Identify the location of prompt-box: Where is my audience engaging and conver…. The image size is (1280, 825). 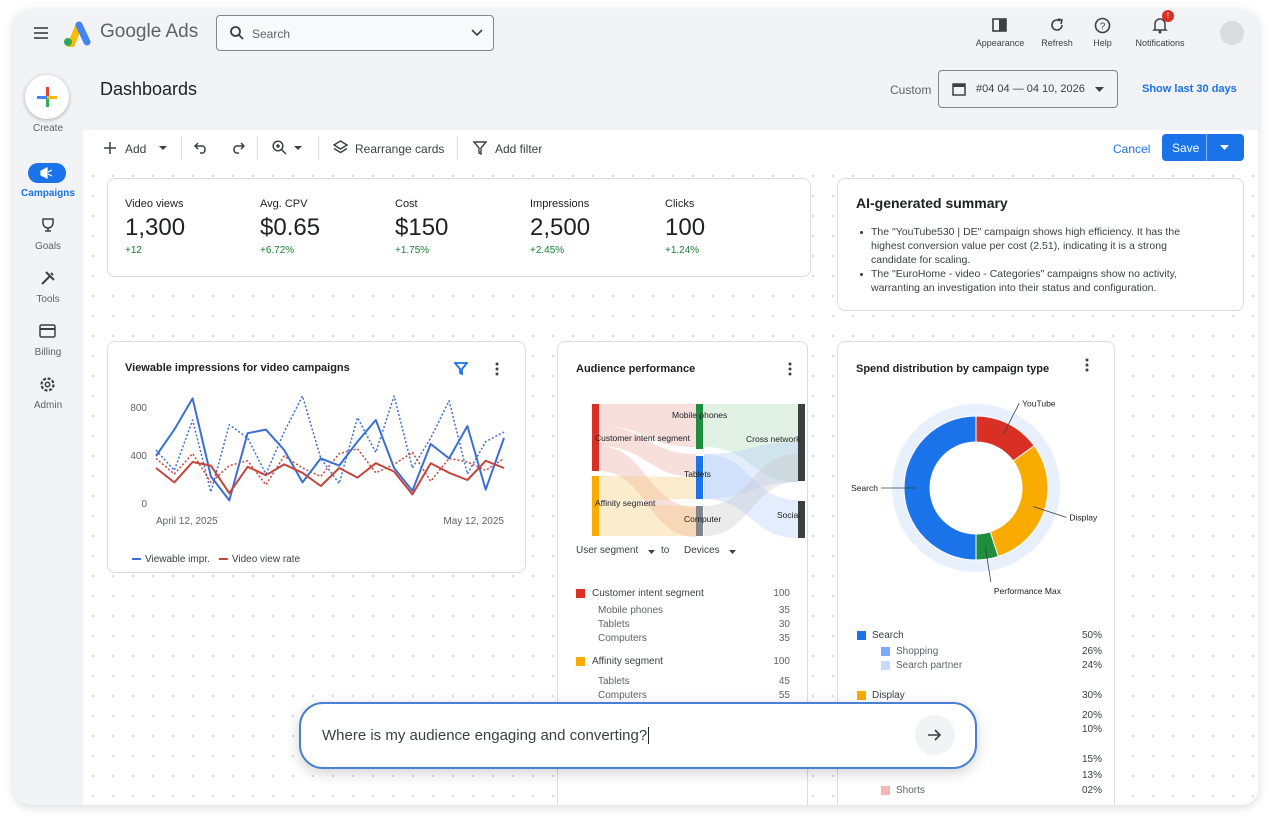
(638, 735).